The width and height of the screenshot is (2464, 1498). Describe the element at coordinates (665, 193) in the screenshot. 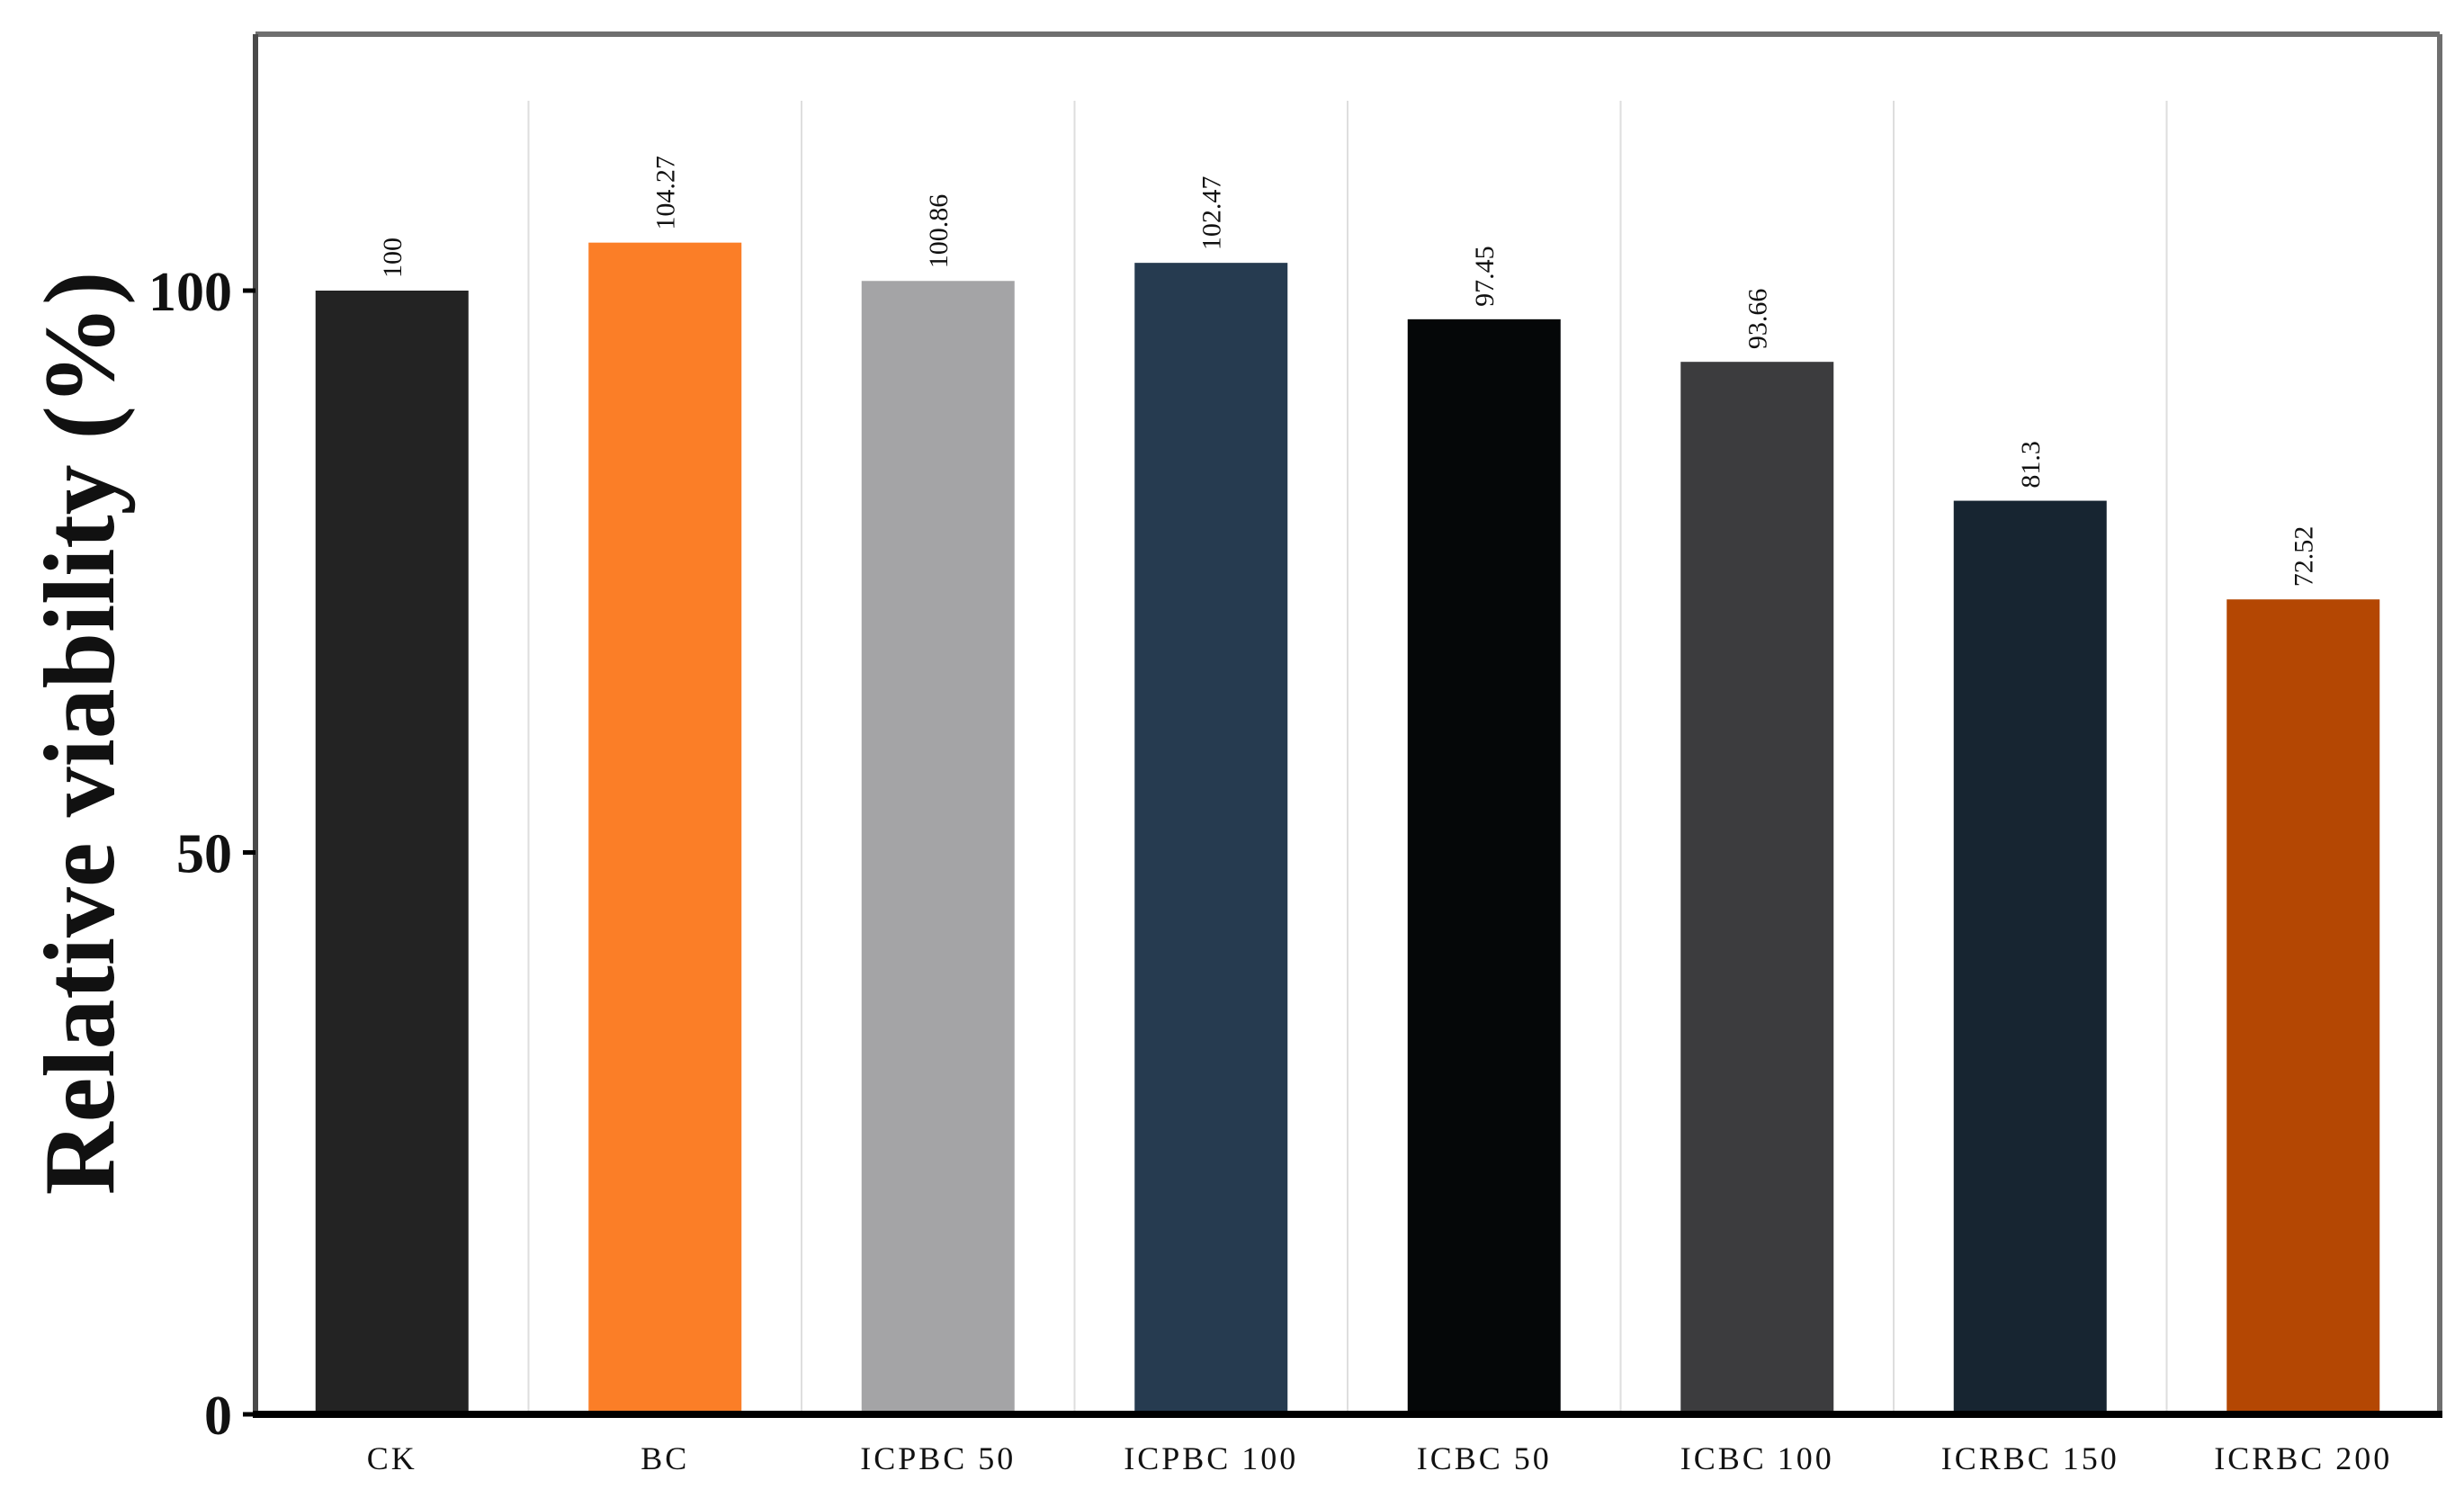

I see `data-label: 104.27` at that location.